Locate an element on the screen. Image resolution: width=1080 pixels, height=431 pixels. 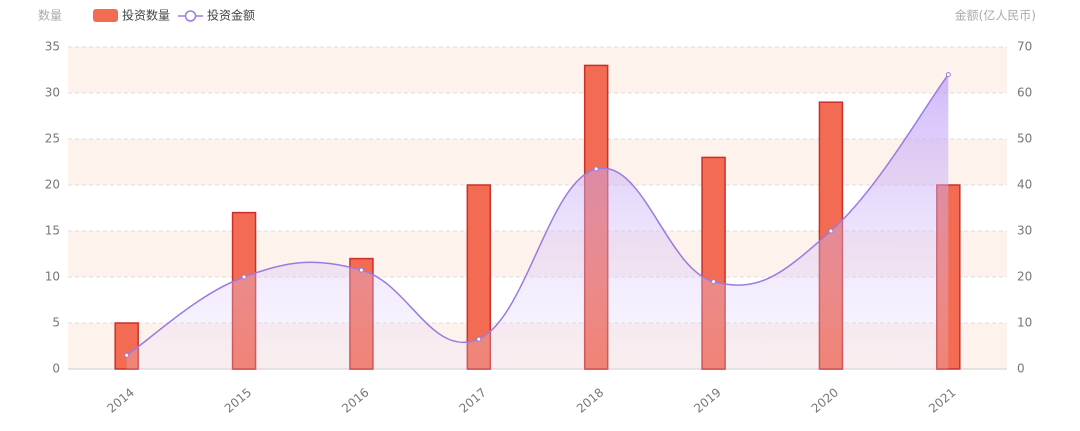
y-tick-label: 15 is located at coordinates (52, 231).